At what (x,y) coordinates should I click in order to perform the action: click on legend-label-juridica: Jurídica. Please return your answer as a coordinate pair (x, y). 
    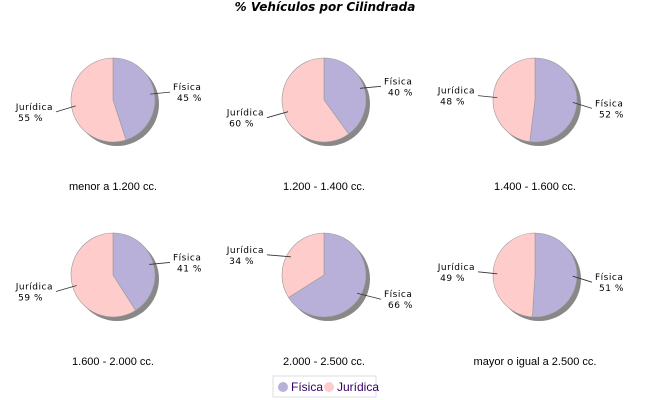
    Looking at the image, I should click on (358, 387).